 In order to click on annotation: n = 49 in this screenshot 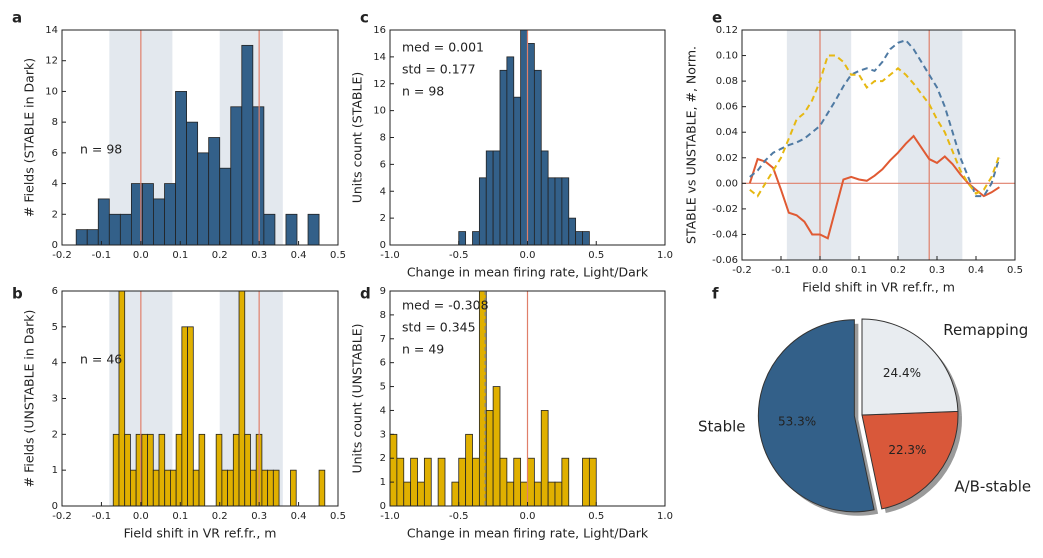, I will do `click(423, 349)`.